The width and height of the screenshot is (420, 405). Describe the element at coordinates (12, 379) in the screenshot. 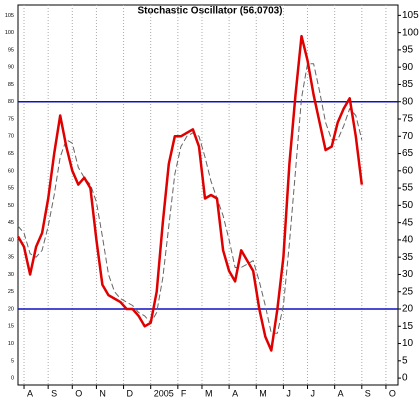

I see `y-tick-label-left: 0` at that location.